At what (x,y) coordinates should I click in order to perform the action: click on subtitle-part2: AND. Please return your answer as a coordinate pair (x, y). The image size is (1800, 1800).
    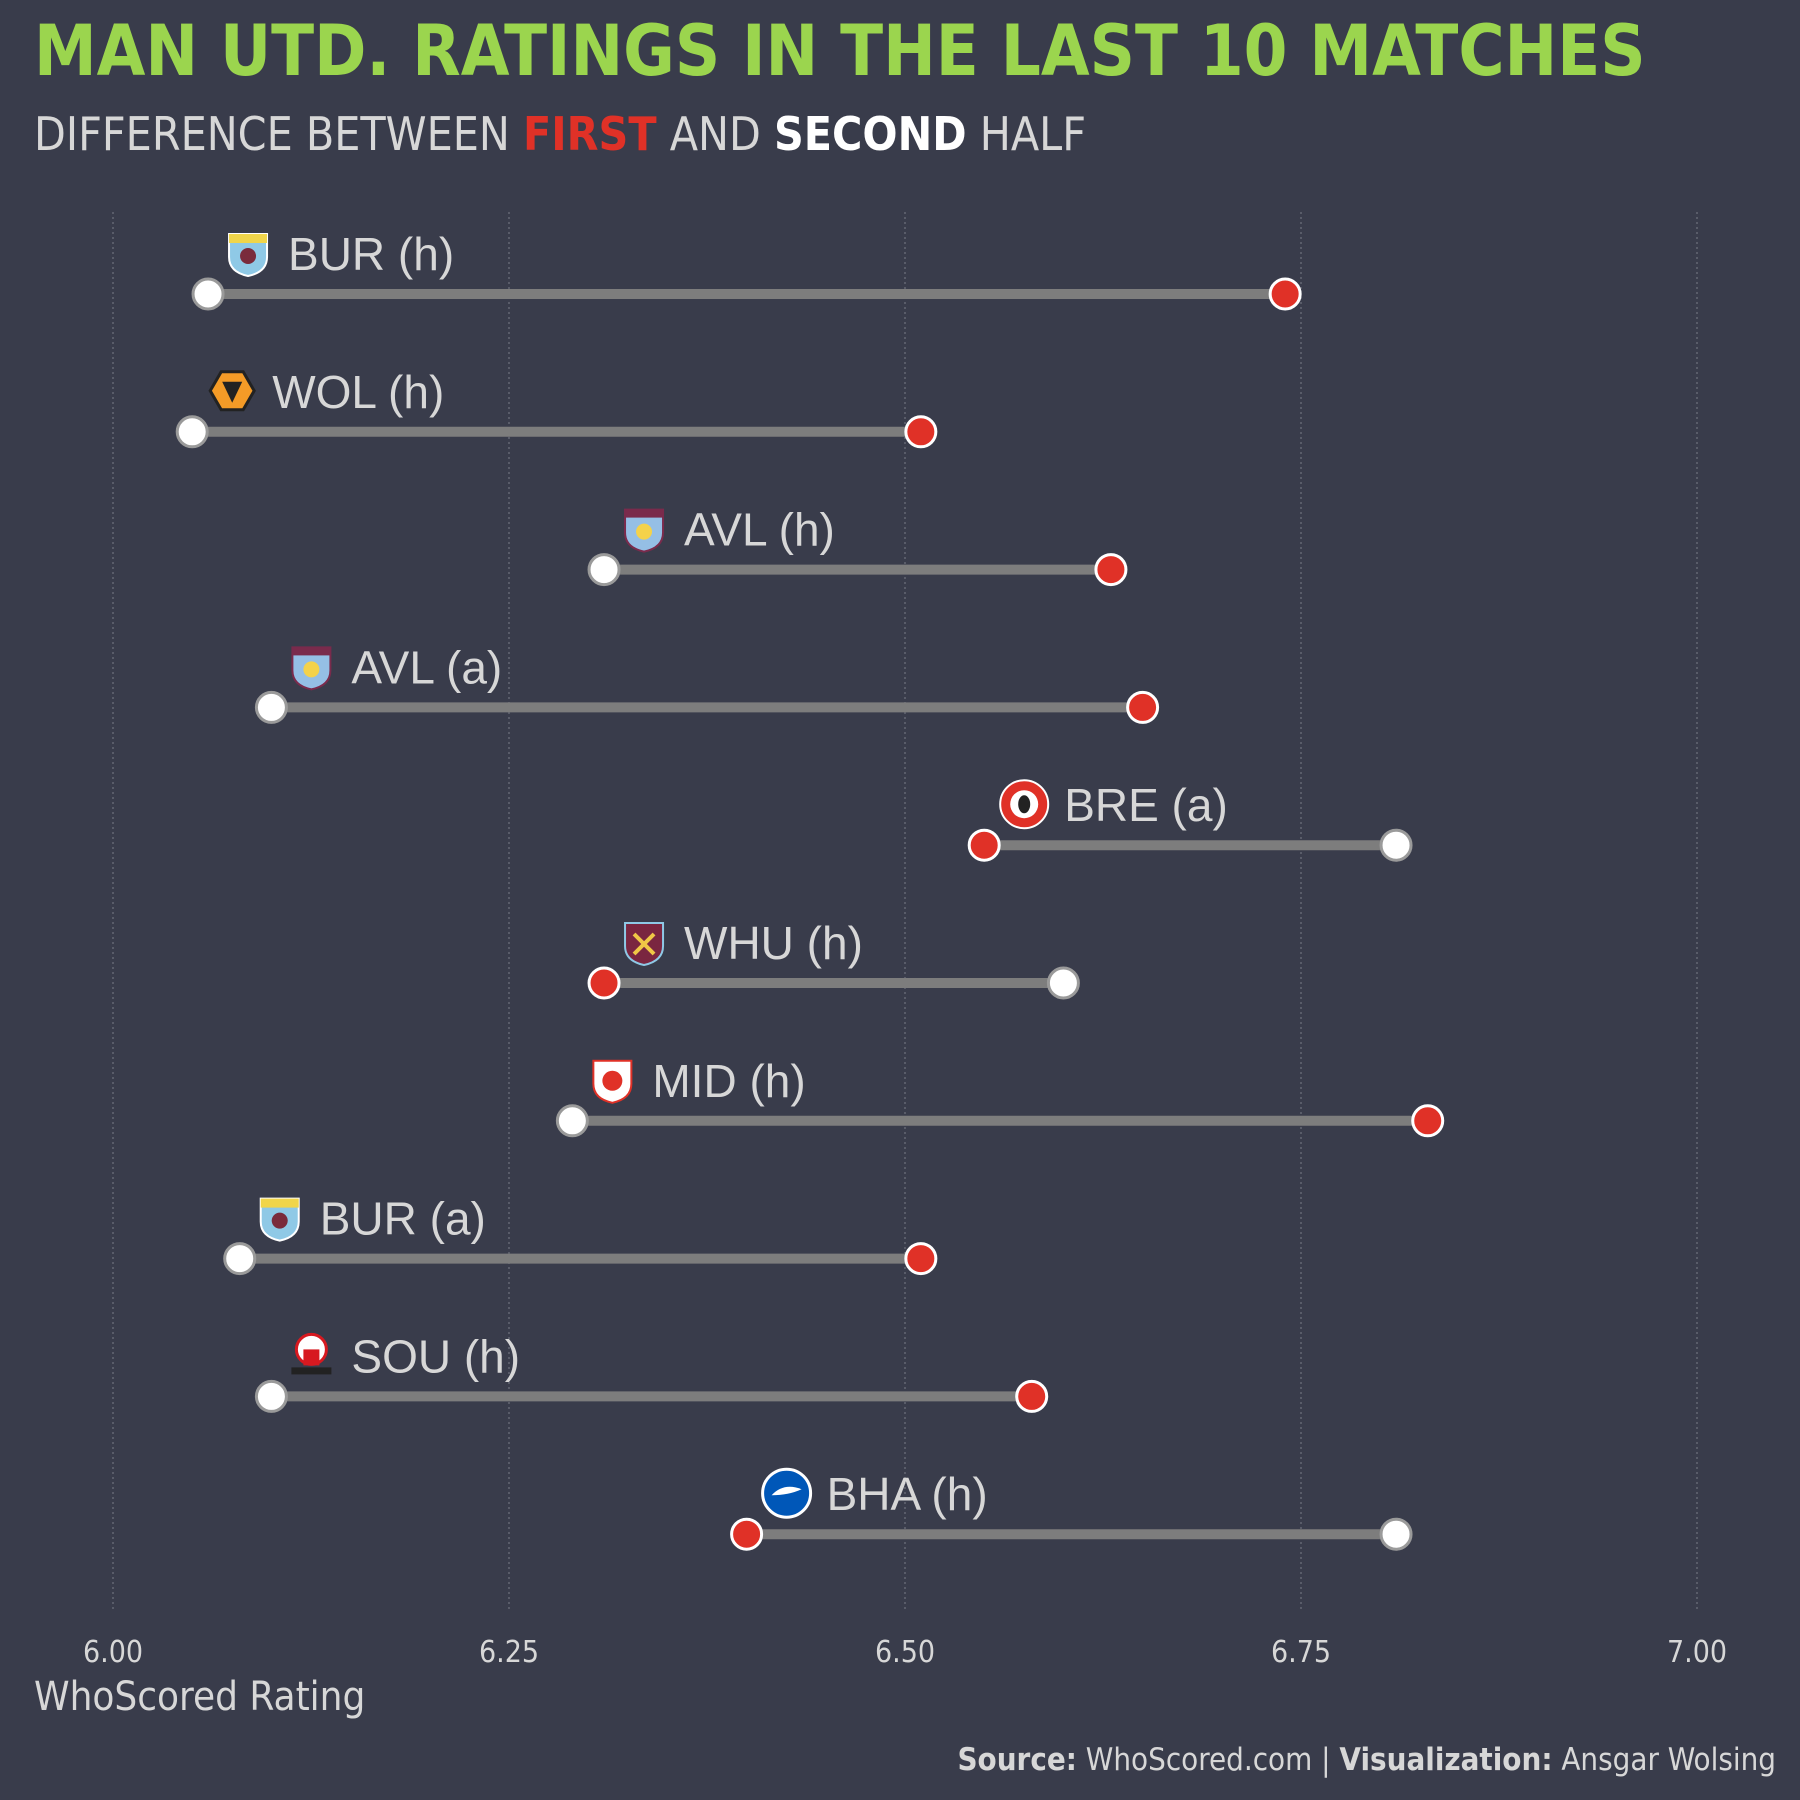
    Looking at the image, I should click on (715, 134).